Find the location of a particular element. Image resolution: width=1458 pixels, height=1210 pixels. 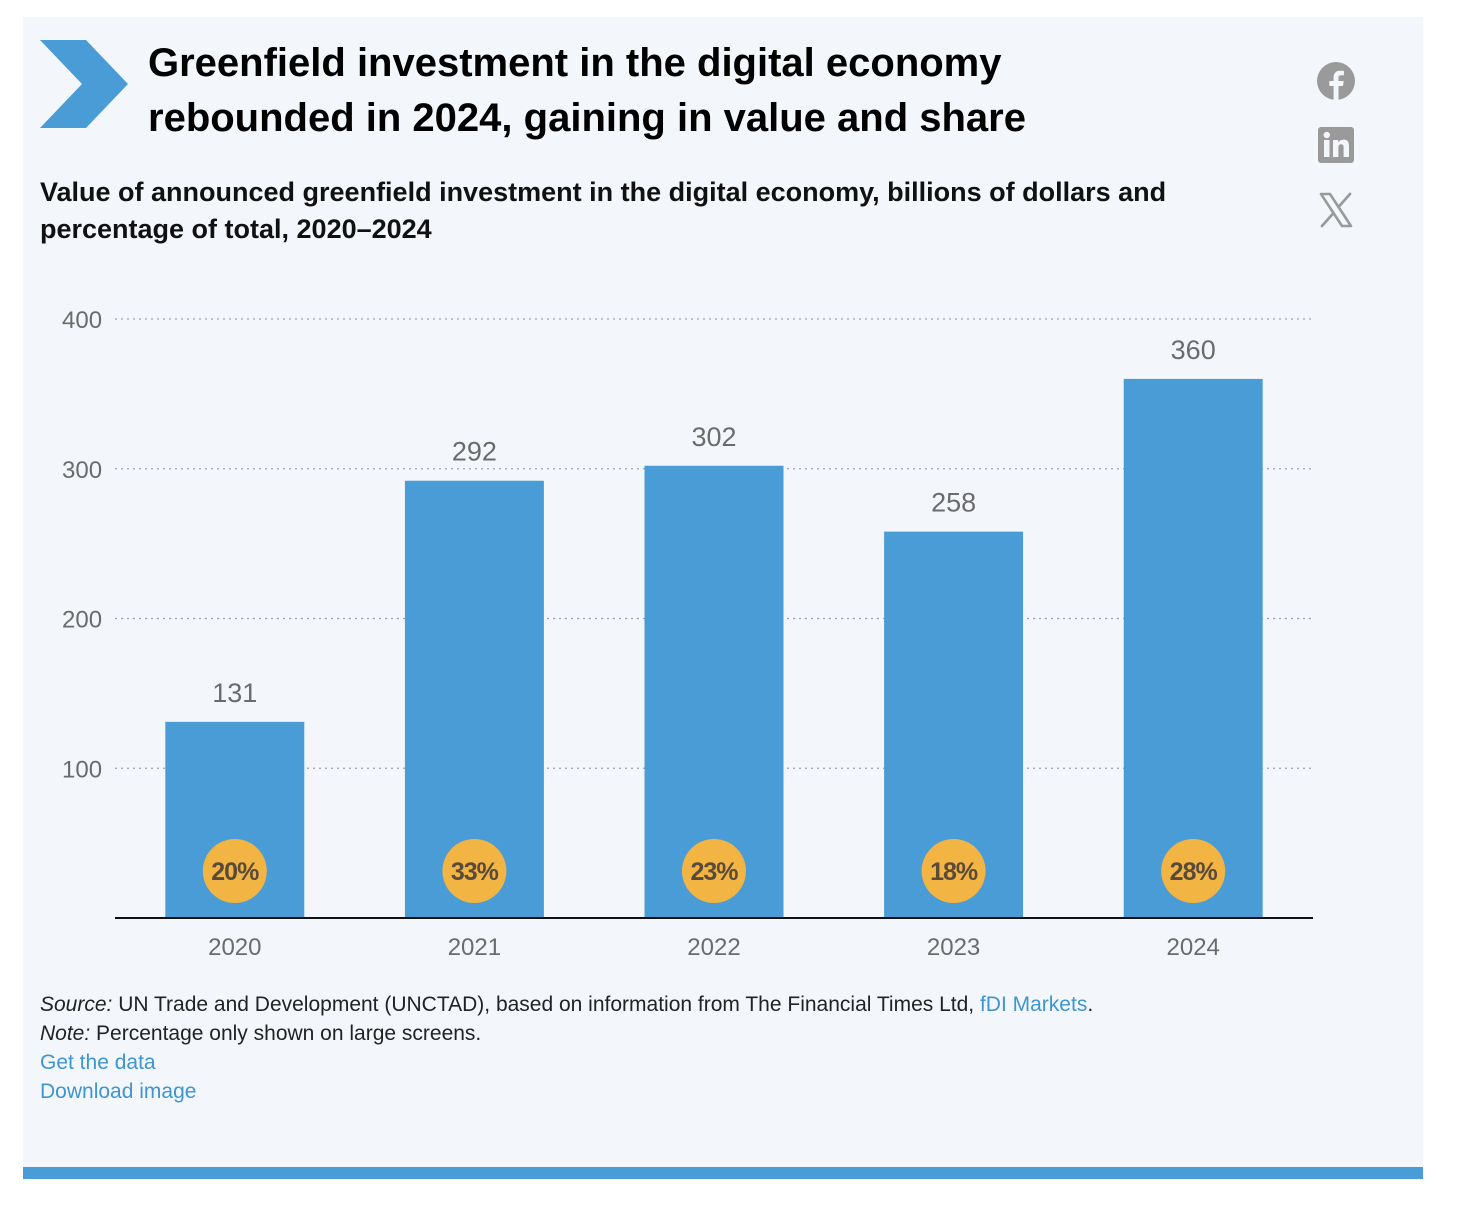

share-label: 23% is located at coordinates (714, 872).